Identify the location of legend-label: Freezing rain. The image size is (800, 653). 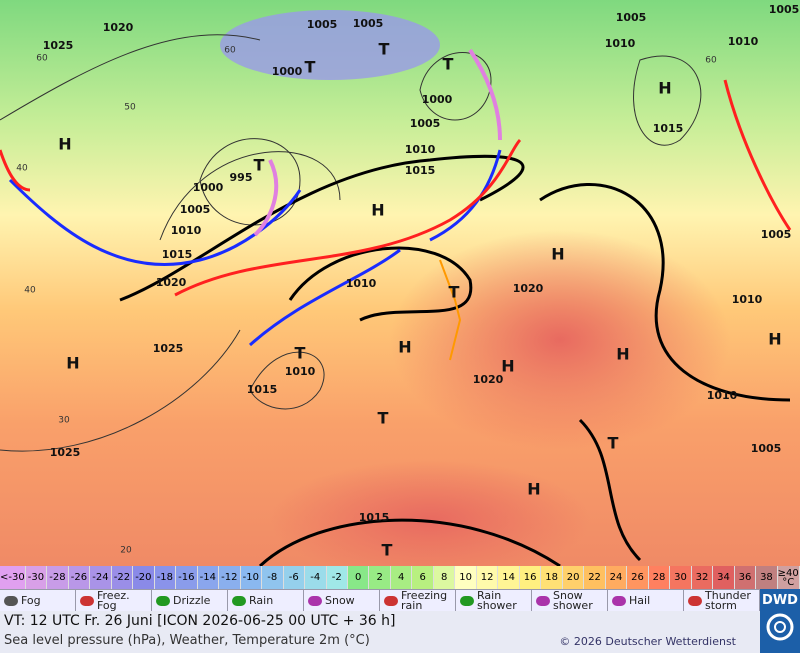
(424, 600).